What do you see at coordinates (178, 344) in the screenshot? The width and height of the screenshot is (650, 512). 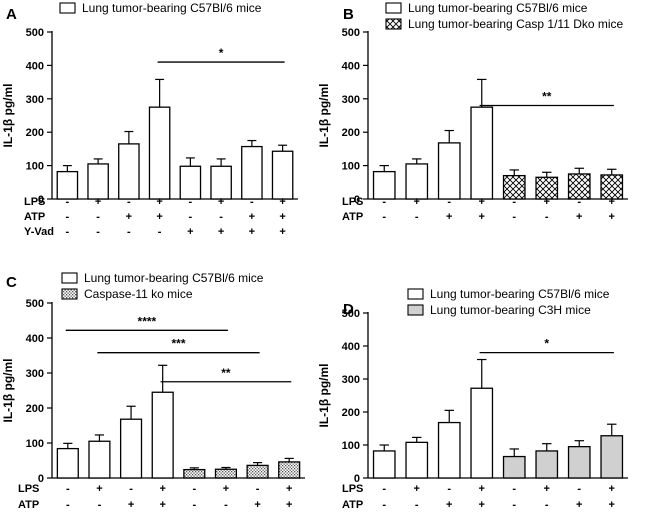 I see `significance-label: ***` at bounding box center [178, 344].